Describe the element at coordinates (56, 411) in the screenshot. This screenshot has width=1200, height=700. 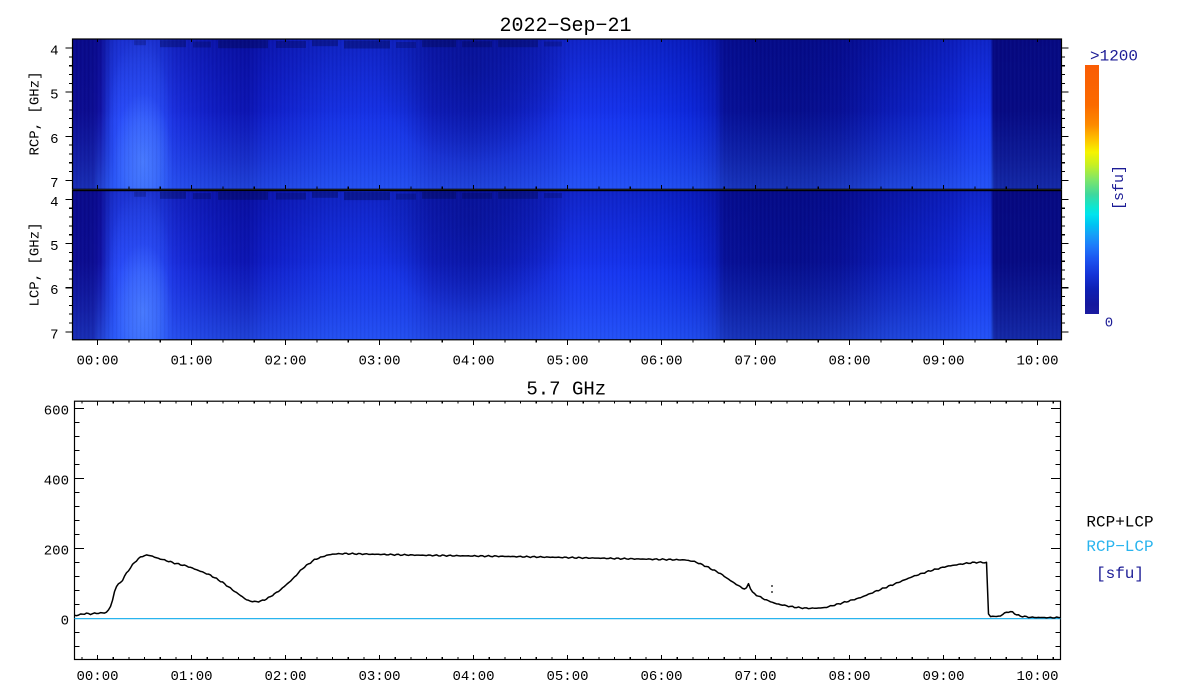
I see `svg-text: 600` at that location.